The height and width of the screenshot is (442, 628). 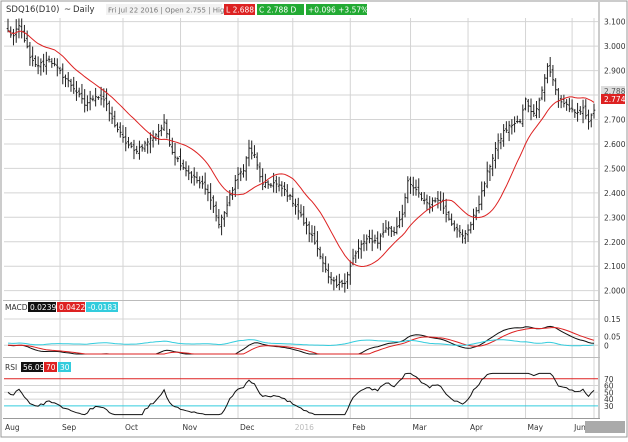 What do you see at coordinates (301, 300) in the screenshot?
I see `macd-panel-divider` at bounding box center [301, 300].